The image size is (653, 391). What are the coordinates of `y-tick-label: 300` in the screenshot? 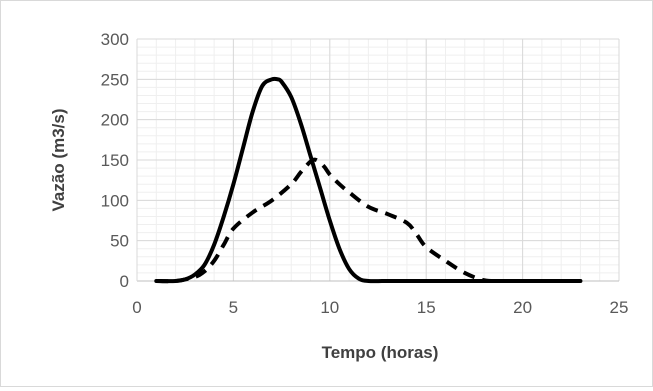 It's located at (115, 39).